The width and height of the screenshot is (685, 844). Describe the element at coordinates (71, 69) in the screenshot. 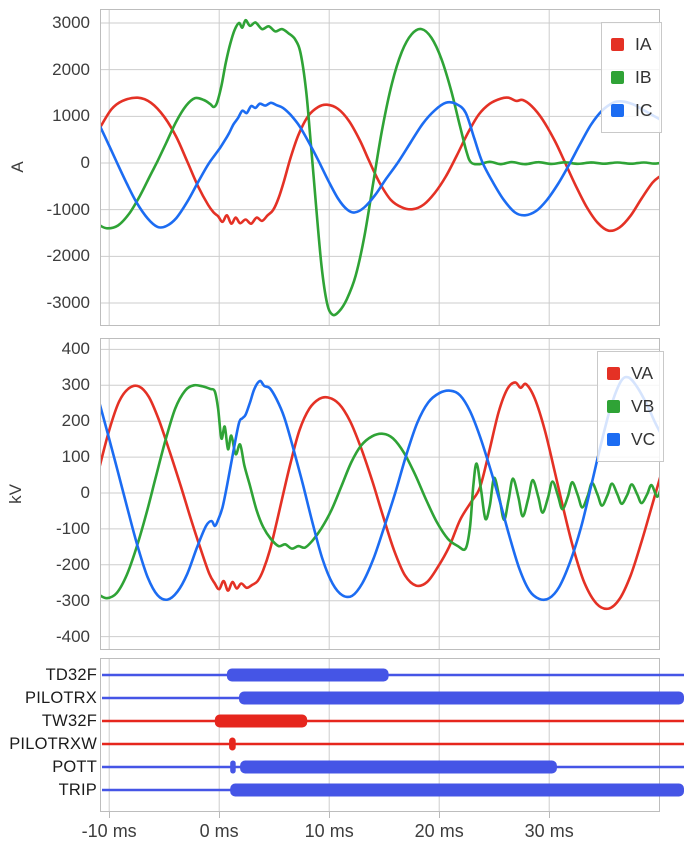

I see `currents-y-tick-label: 2000` at that location.